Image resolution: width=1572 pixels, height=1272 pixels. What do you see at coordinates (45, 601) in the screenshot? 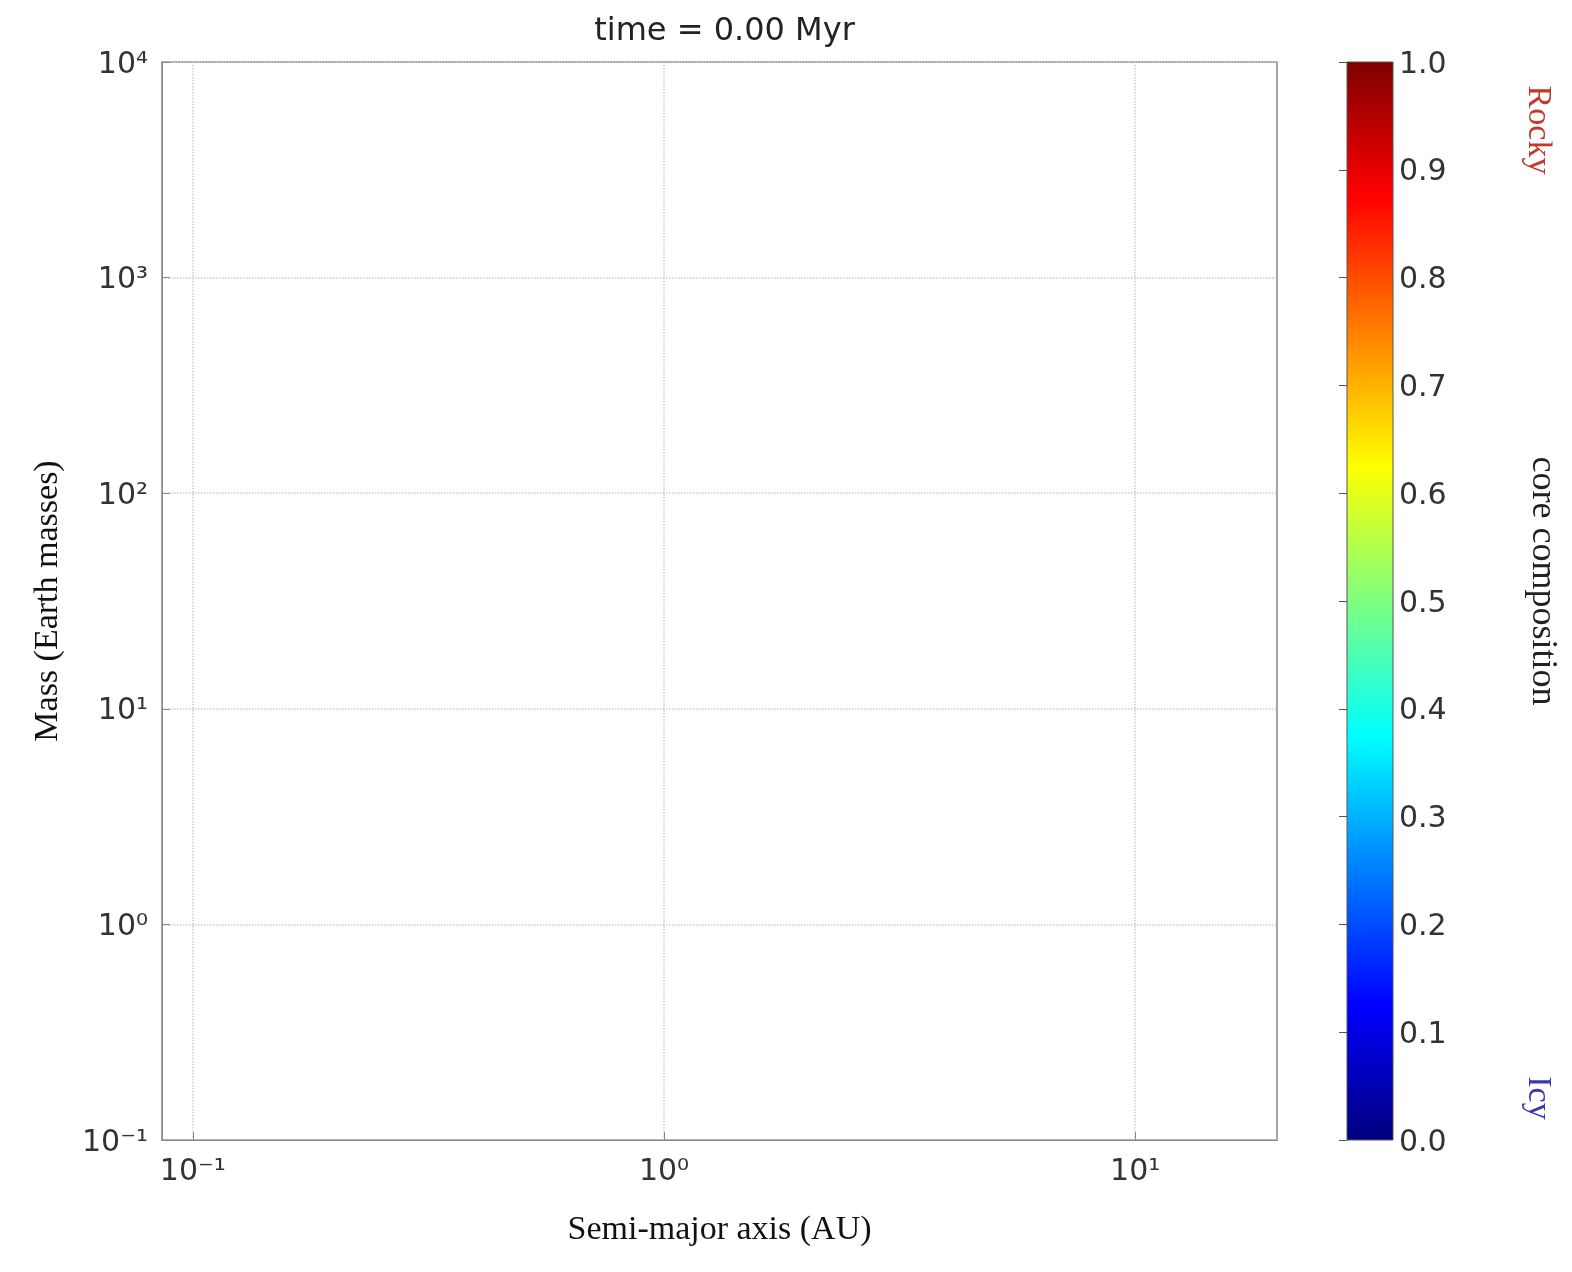
I see `y-axis-title: Mass (Earth masses)` at bounding box center [45, 601].